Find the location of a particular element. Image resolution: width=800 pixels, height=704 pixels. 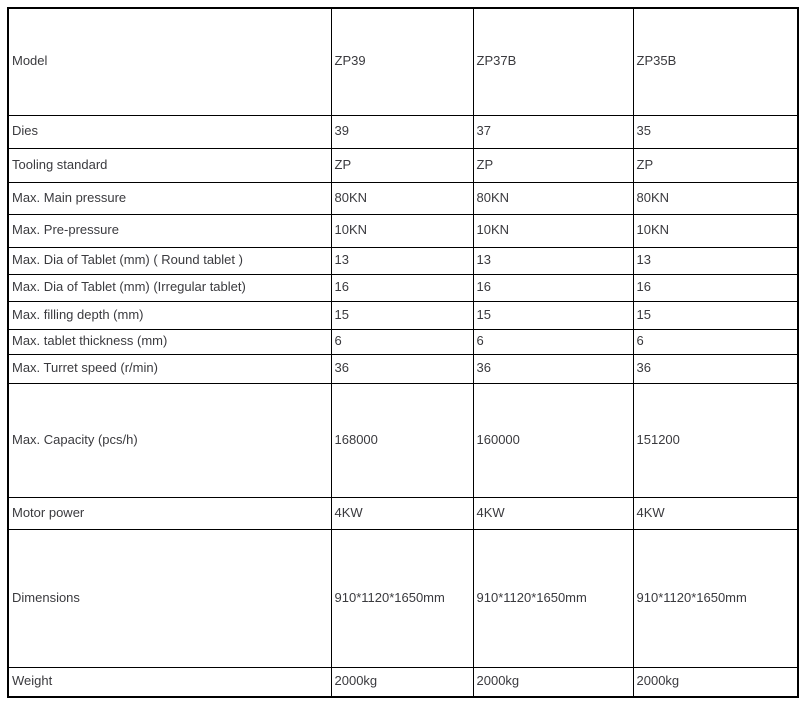

turret-speed-value-zp39: 36 is located at coordinates (402, 368).